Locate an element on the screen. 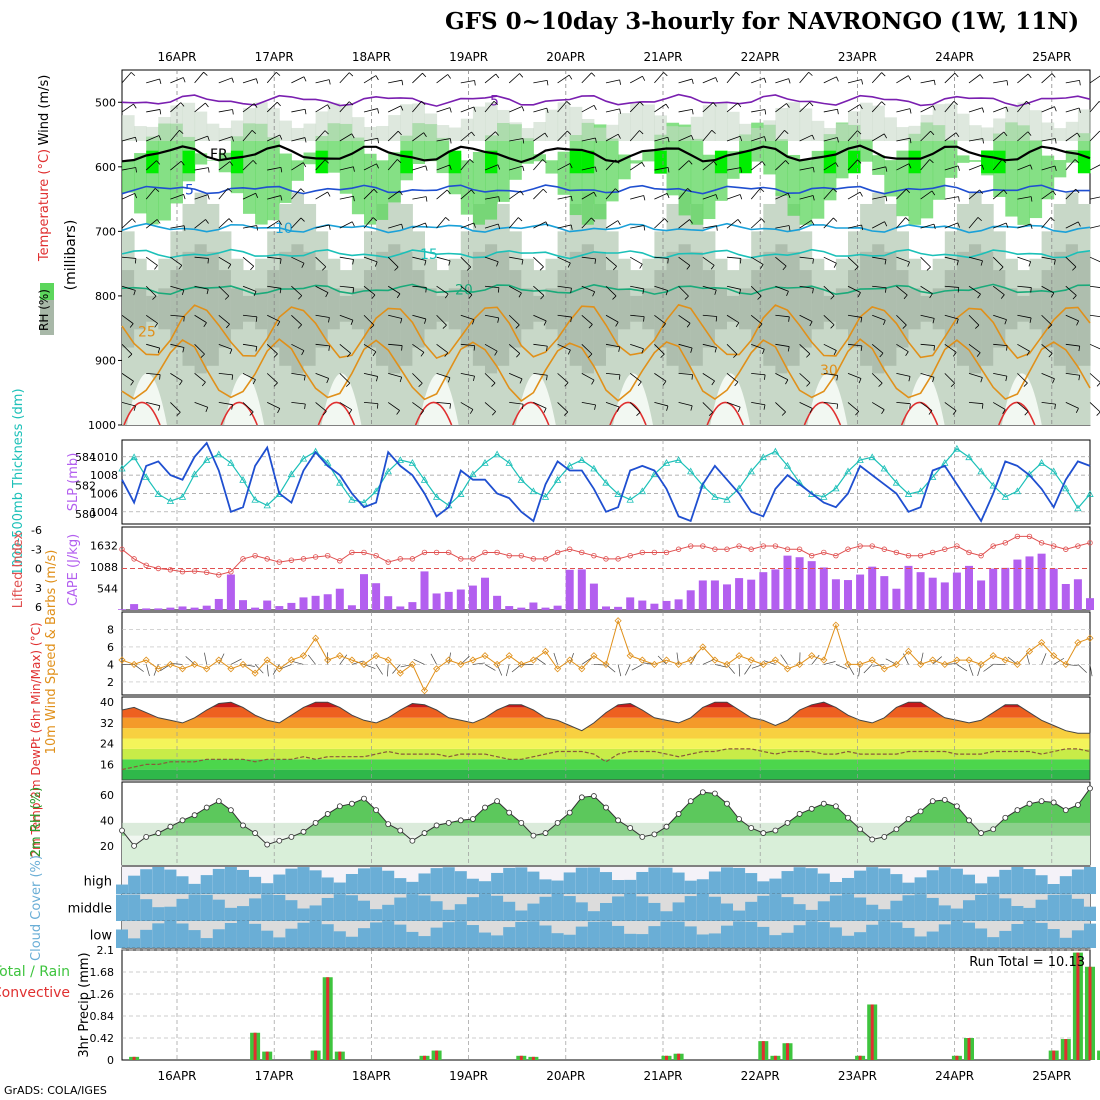 Image resolution: width=1100 pixels, height=1100 pixels. slp-tick: 1008 is located at coordinates (104, 475).